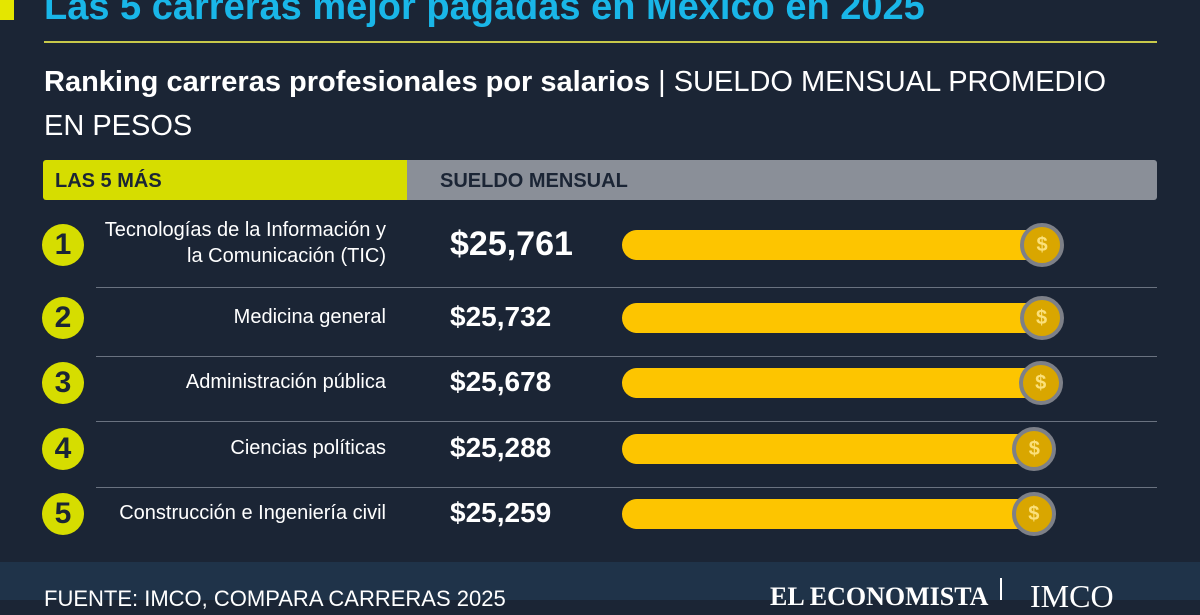 The width and height of the screenshot is (1200, 615). I want to click on header-right: SUELDO MENSUAL, so click(782, 180).